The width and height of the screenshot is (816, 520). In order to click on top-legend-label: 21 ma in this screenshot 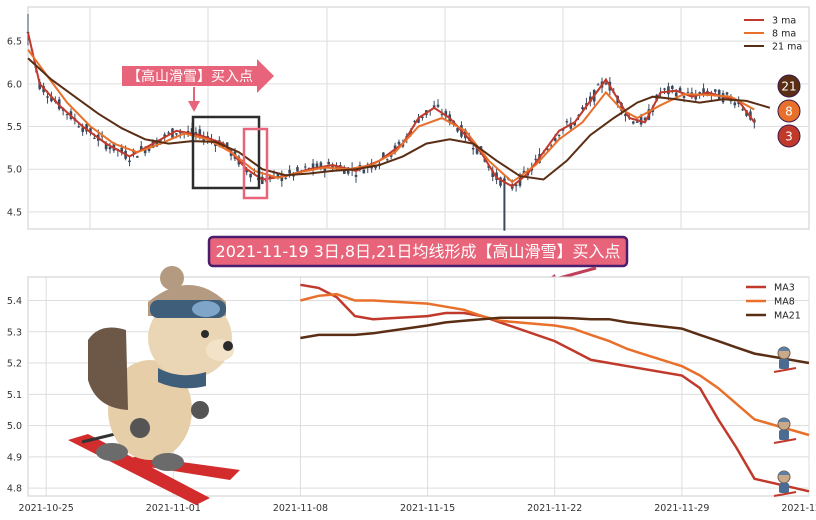, I will do `click(787, 47)`.